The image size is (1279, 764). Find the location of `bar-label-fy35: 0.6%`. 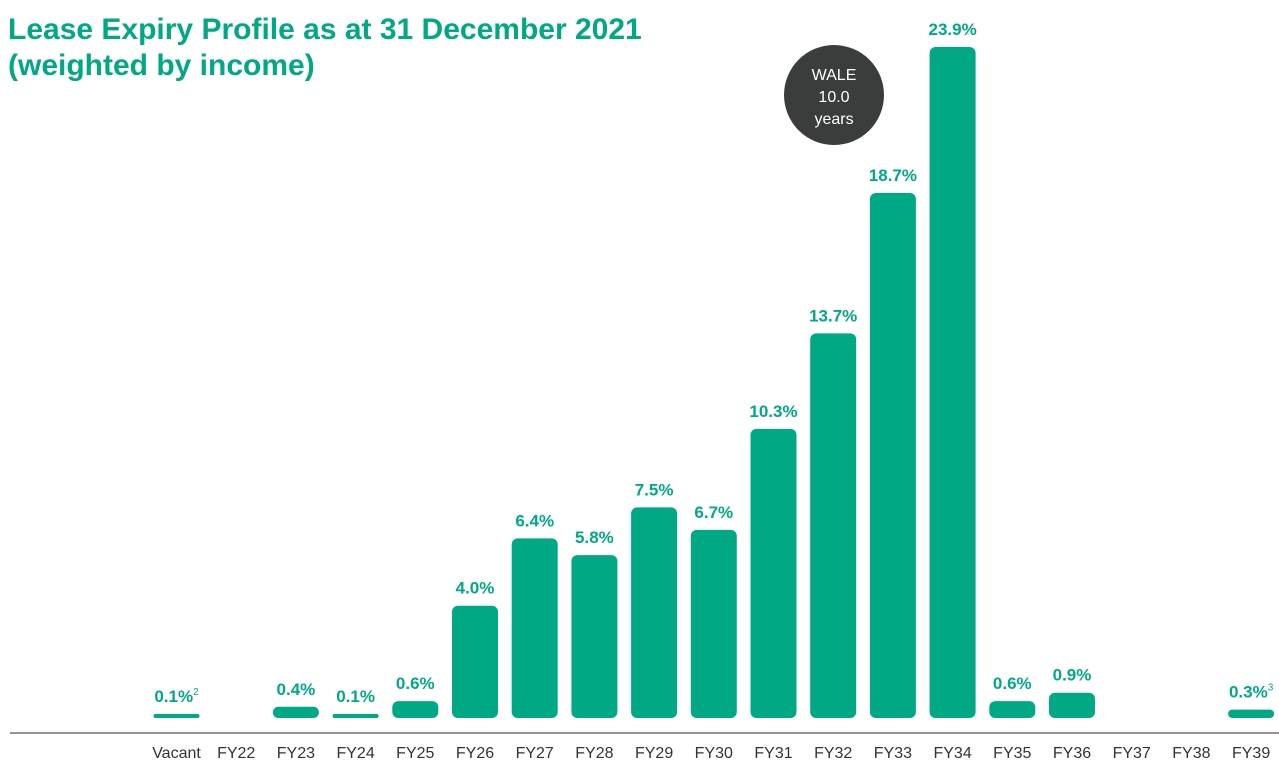

bar-label-fy35: 0.6% is located at coordinates (1012, 683).